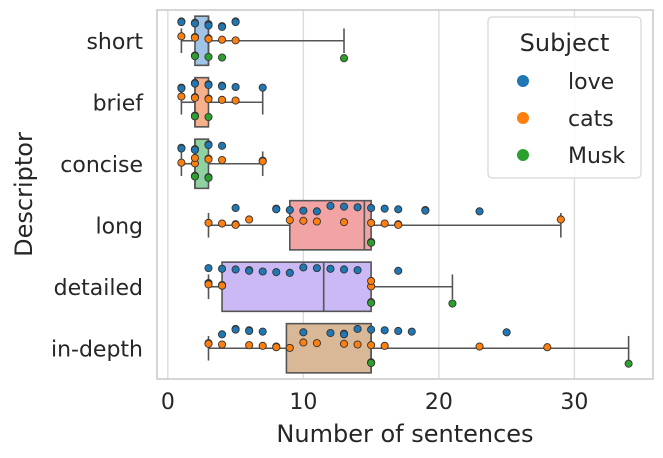  What do you see at coordinates (591, 119) in the screenshot?
I see `legend-label-cats: cats` at bounding box center [591, 119].